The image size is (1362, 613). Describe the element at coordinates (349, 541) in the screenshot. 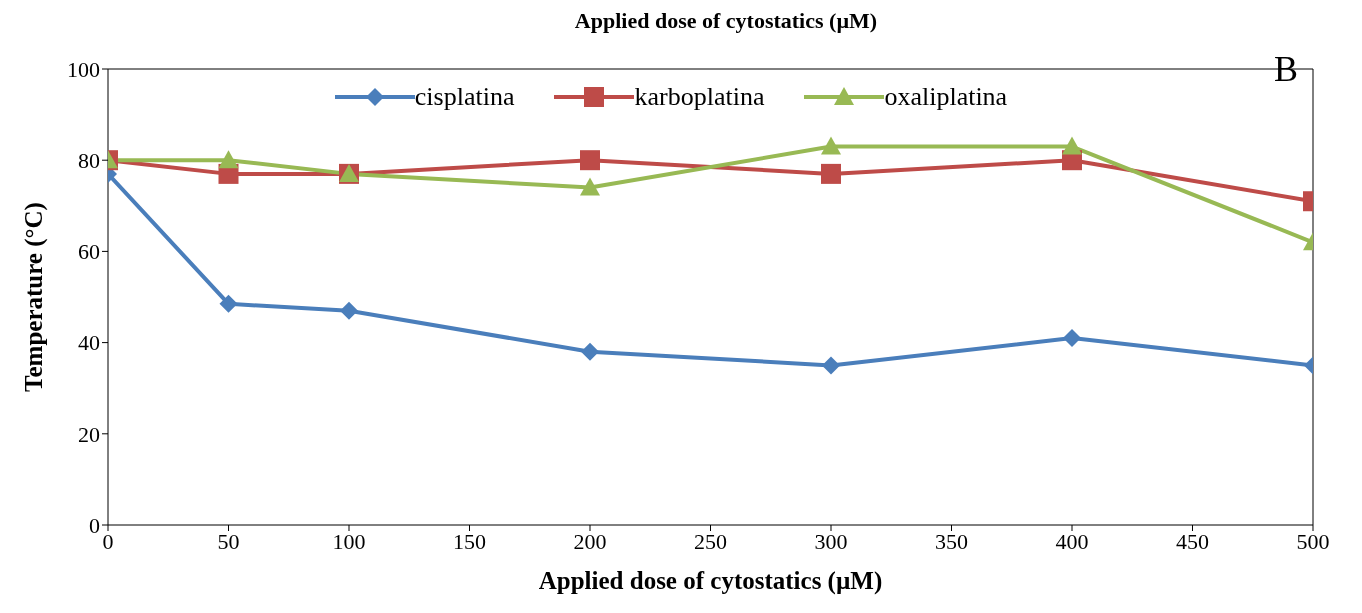

I see `x-tick-label: 100` at that location.